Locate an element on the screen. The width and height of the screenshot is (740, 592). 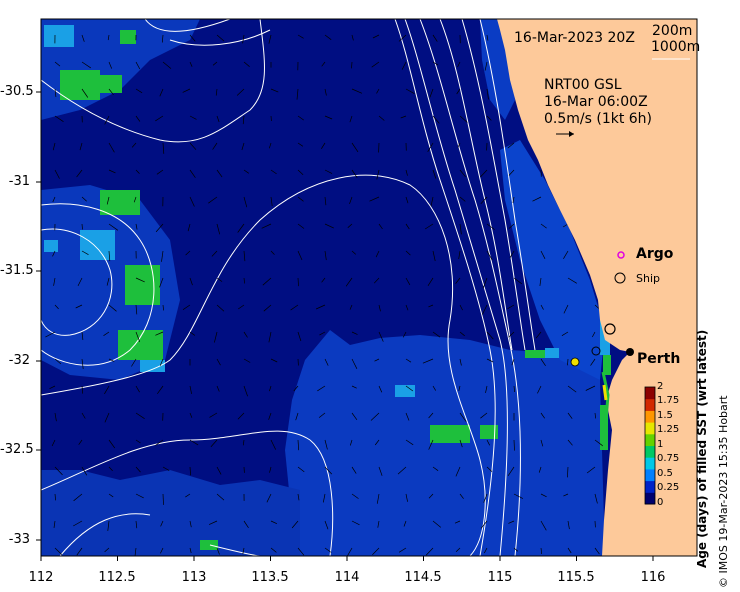
y-tick-label: -32 is located at coordinates (19, 360).